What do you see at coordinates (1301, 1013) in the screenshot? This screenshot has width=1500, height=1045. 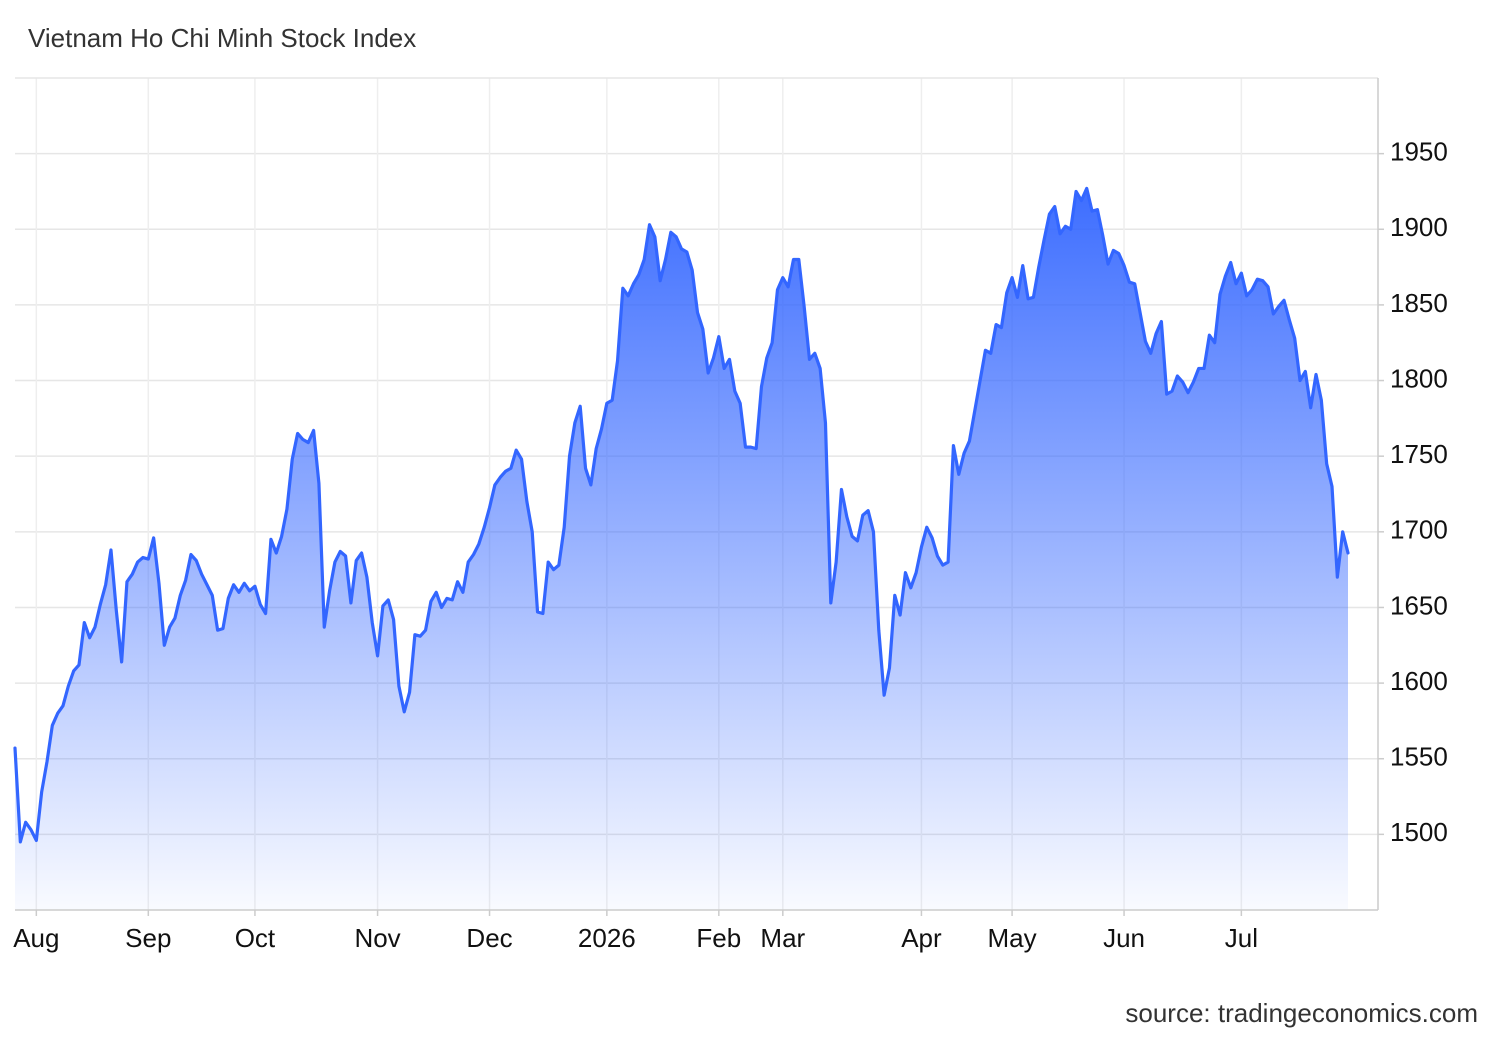 I see `source-note: source: tradingeconomics.com` at bounding box center [1301, 1013].